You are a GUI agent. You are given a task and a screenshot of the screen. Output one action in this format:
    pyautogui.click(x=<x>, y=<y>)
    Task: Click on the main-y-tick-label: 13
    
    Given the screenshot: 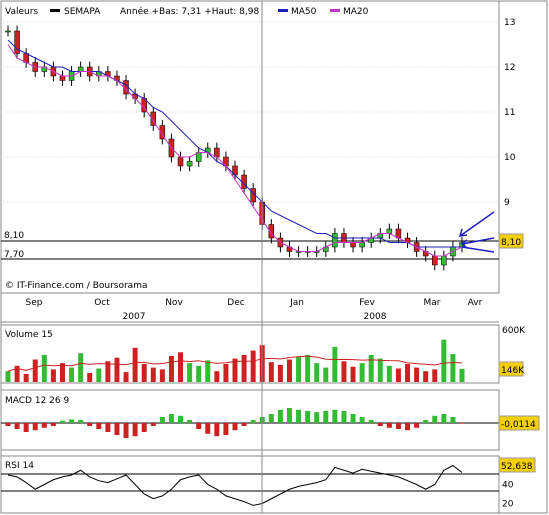 What is the action you would take?
    pyautogui.click(x=509, y=23)
    